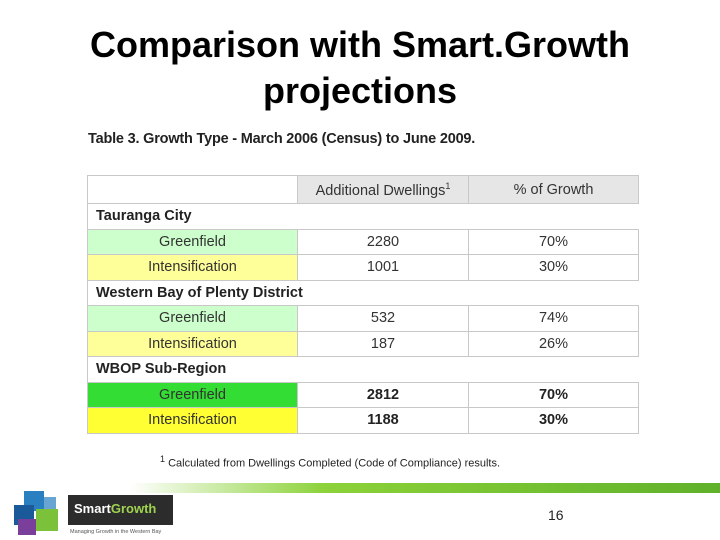  What do you see at coordinates (383, 420) in the screenshot?
I see `row-dwellings: 1188` at bounding box center [383, 420].